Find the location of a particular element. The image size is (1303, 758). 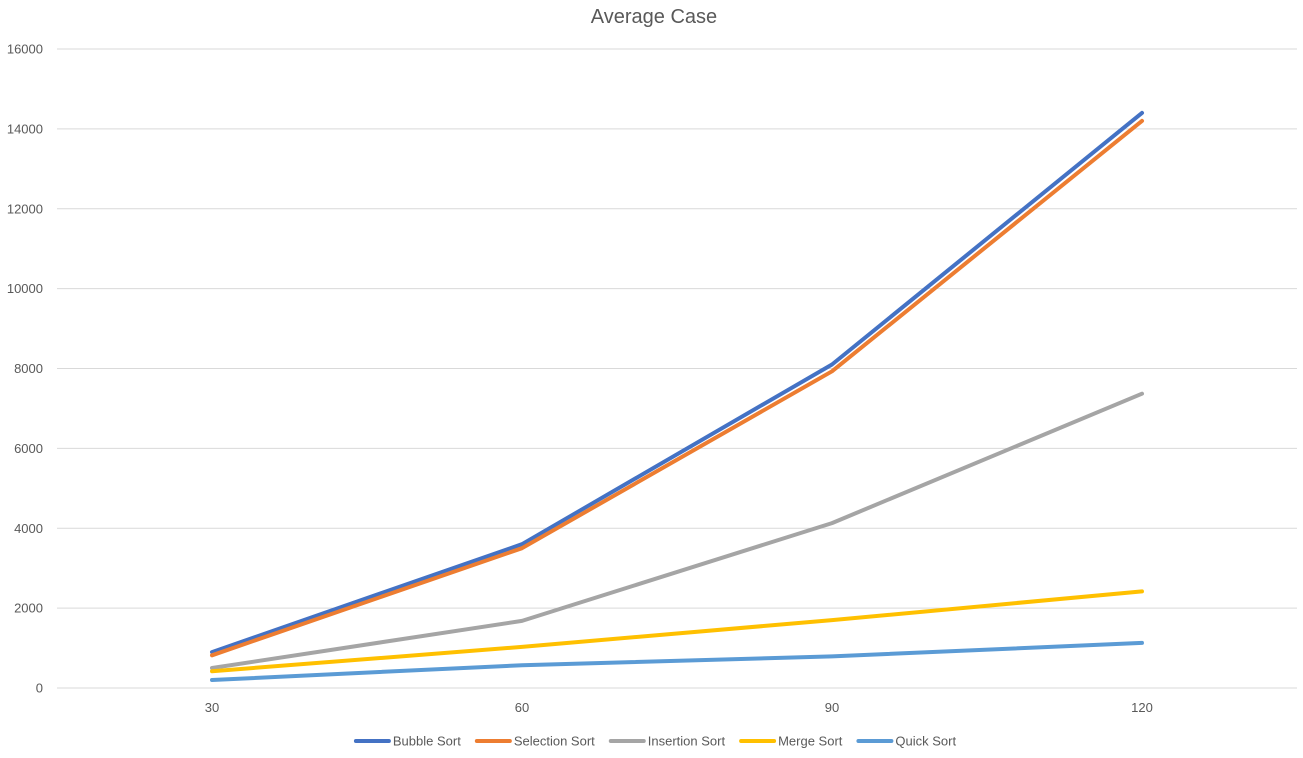

series-line-merge-sort is located at coordinates (677, 631).